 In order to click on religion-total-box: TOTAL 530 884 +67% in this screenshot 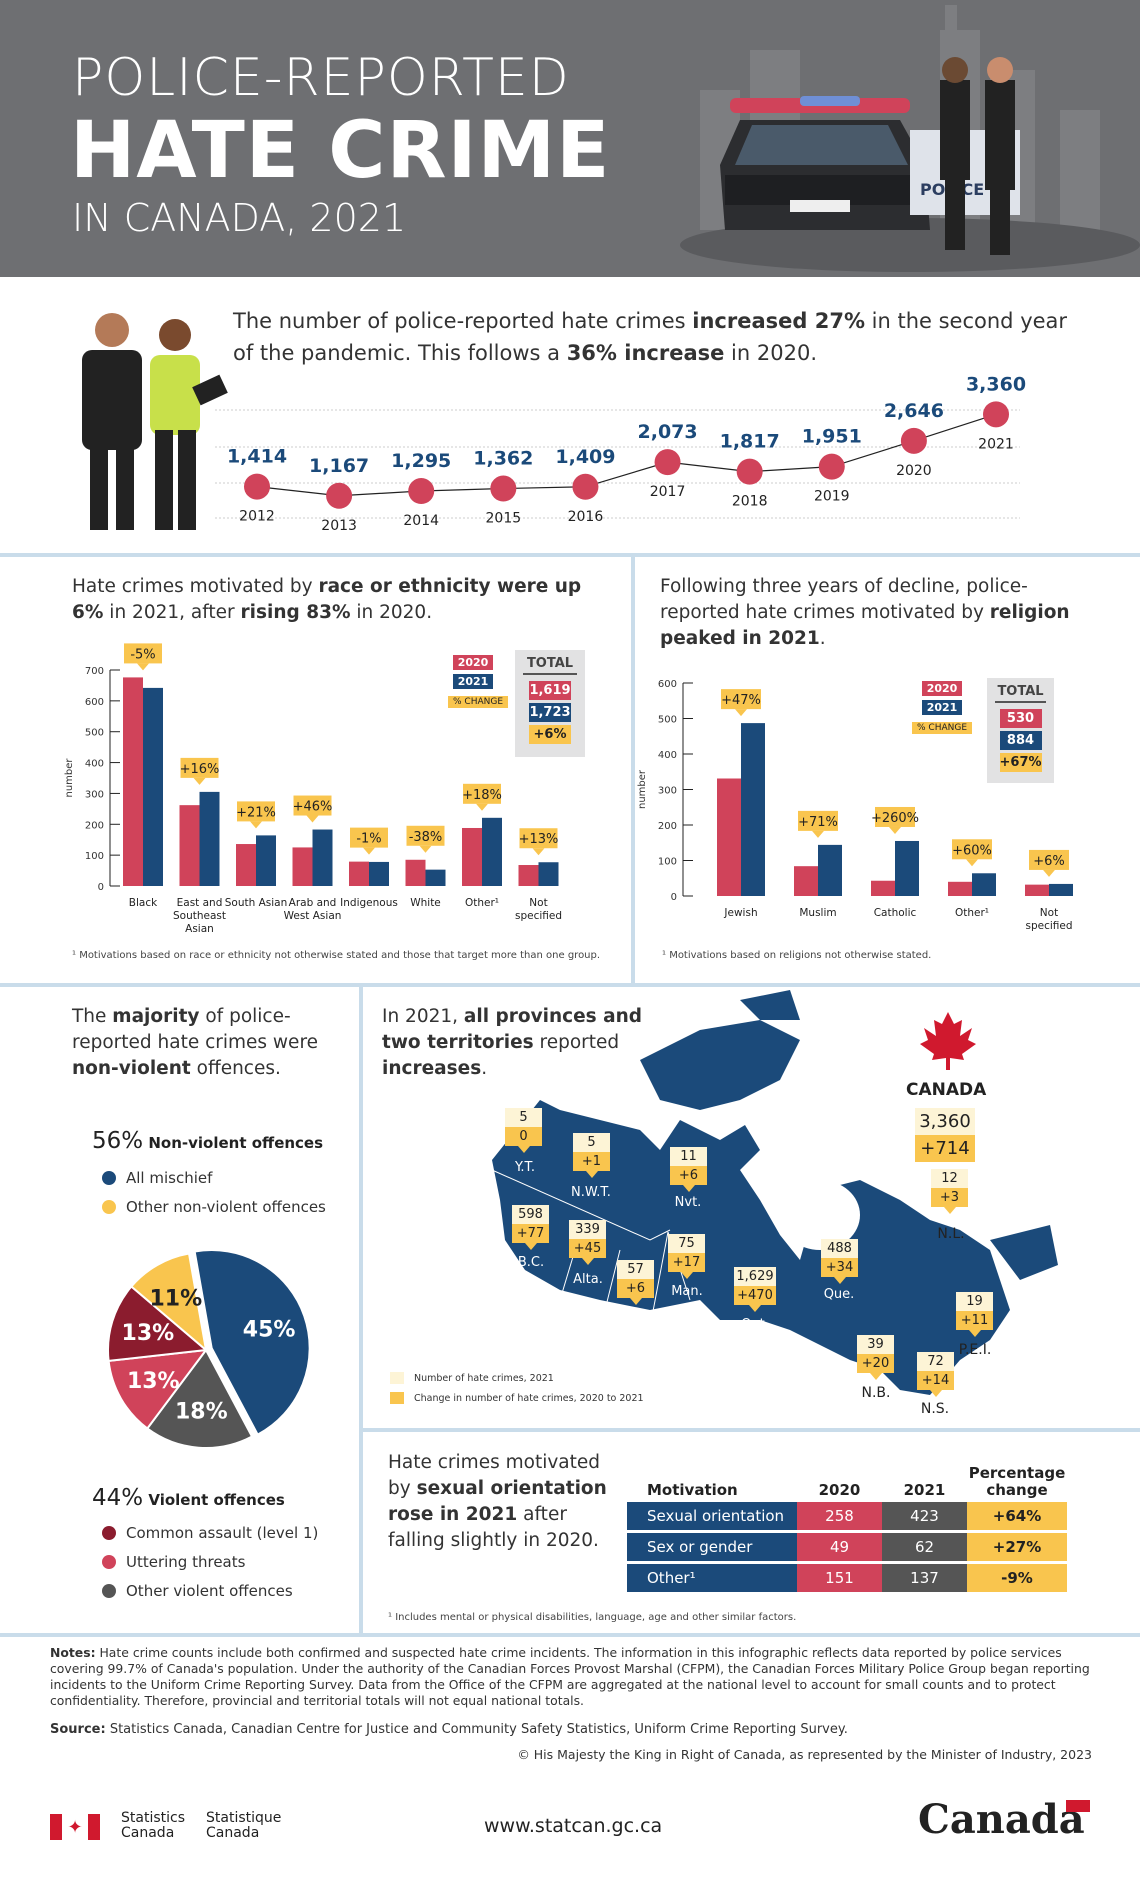, I will do `click(1020, 730)`.